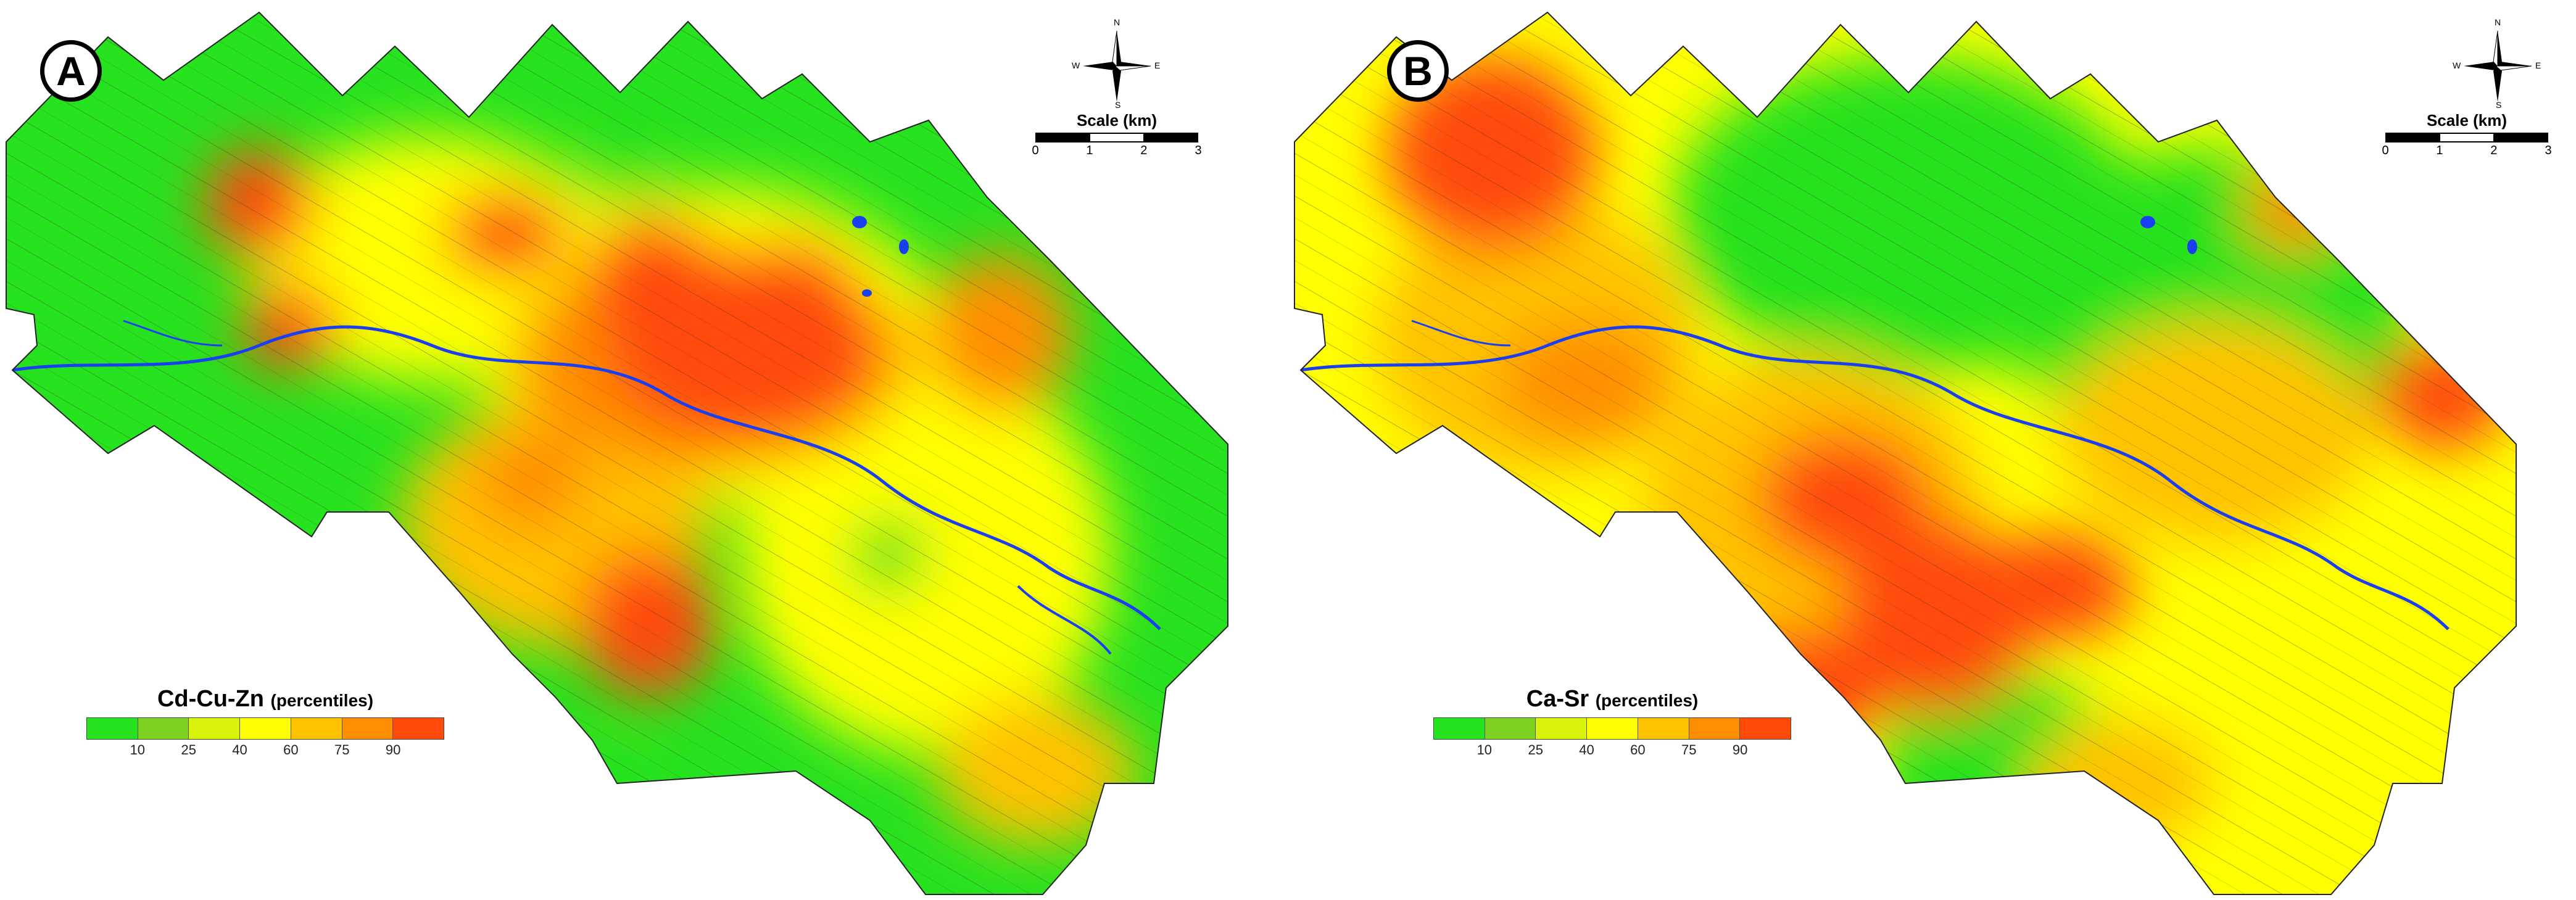 This screenshot has width=2576, height=900. I want to click on legend-title-a: Cd-Cu-Zn (percentiles), so click(265, 699).